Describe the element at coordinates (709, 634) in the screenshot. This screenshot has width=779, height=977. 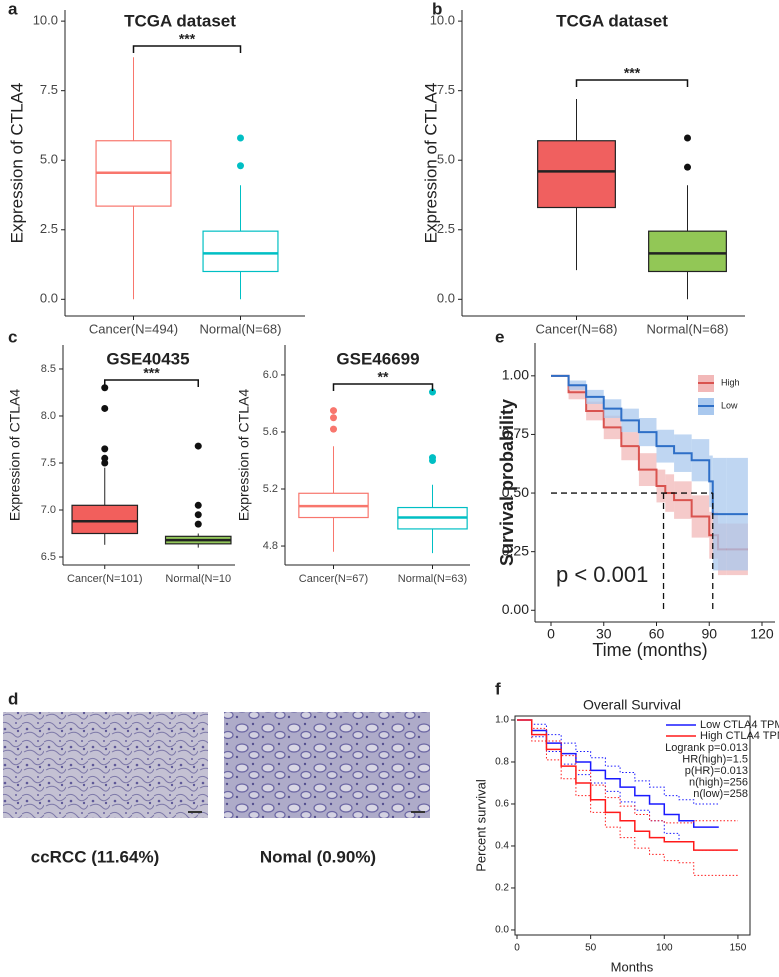
I see `x-tick-label: 90` at that location.